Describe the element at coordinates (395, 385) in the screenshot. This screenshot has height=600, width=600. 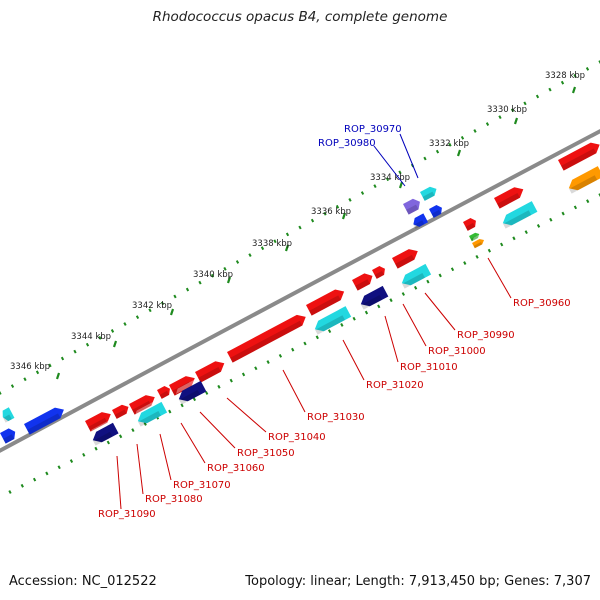
I see `gene-label: ROP_31020` at that location.